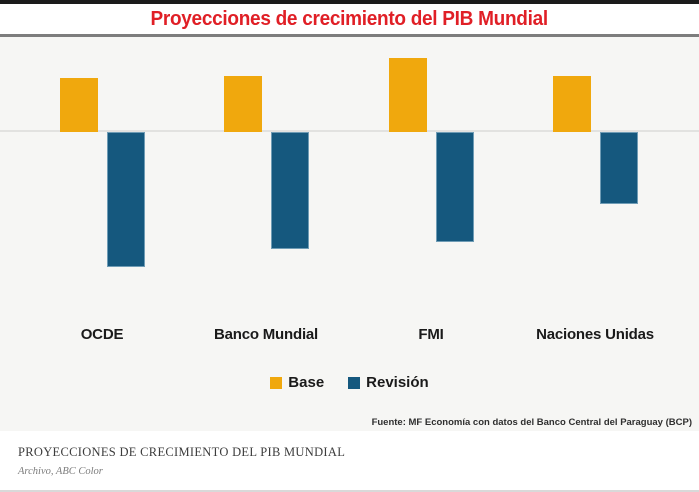 This screenshot has height=492, width=699. I want to click on top-border-bar, so click(349, 2).